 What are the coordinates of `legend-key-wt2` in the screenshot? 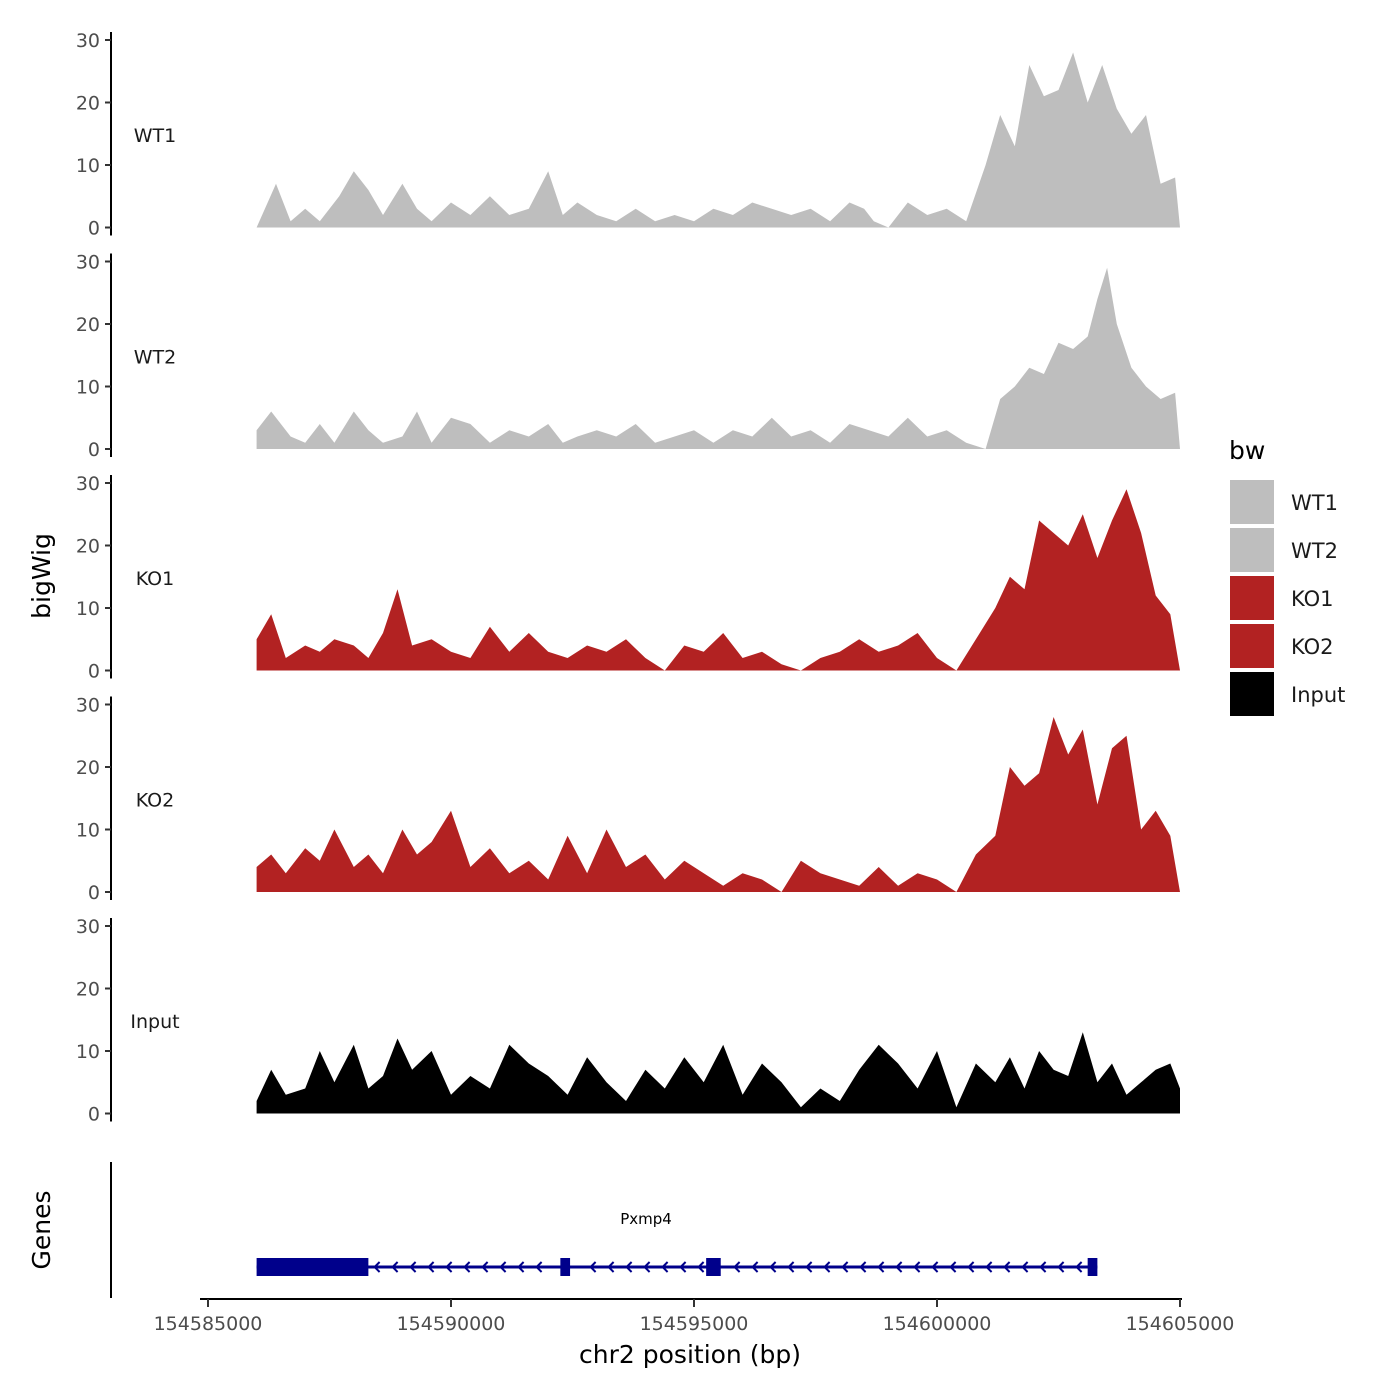 It's located at (1252, 550).